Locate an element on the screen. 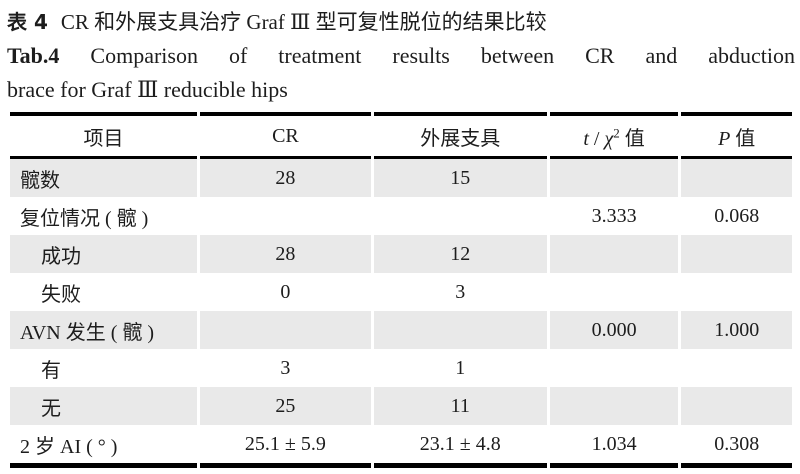 The height and width of the screenshot is (474, 800). cell-brace-value: 15 is located at coordinates (460, 178).